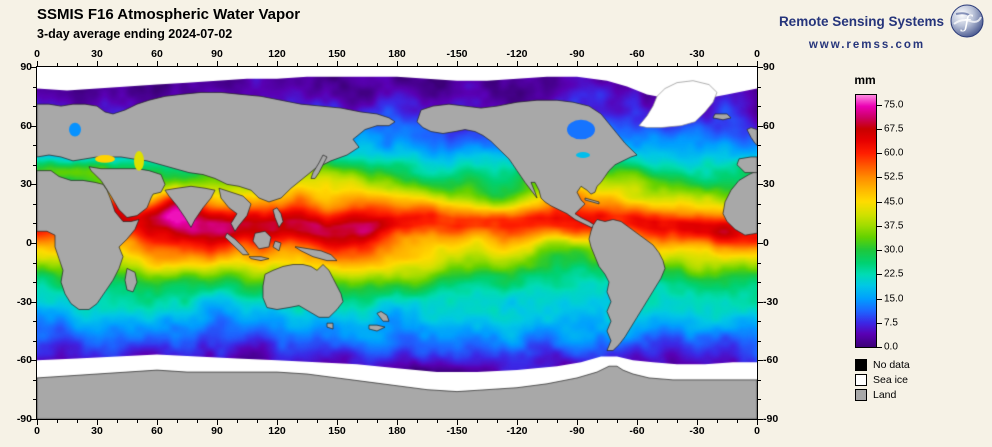  I want to click on lon-axis-top: 0 30 60 90 120 150 180 -150 -120 -90 -60 -30 0, so click(397, 55).